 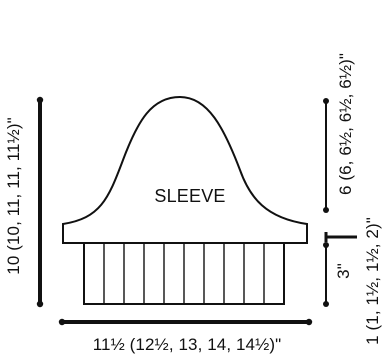 I want to click on right-middle-dimension, so click(x=340, y=237).